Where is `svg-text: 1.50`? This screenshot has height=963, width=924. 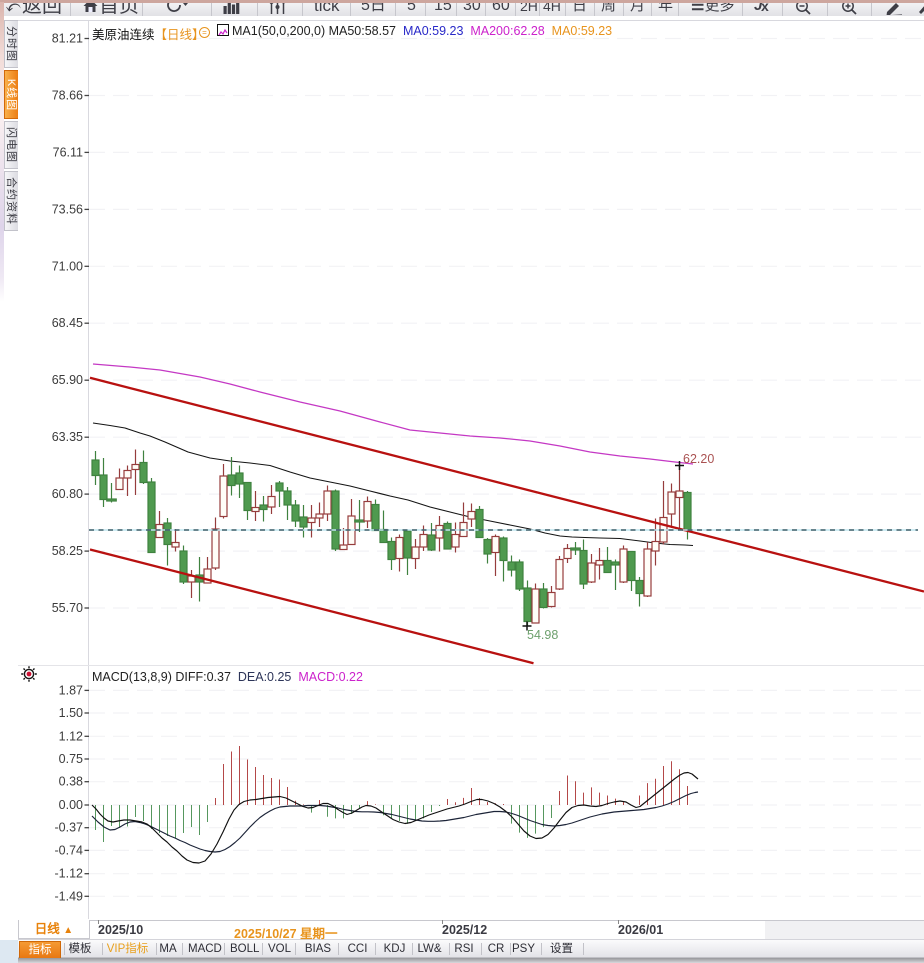
svg-text: 1.50 is located at coordinates (71, 713).